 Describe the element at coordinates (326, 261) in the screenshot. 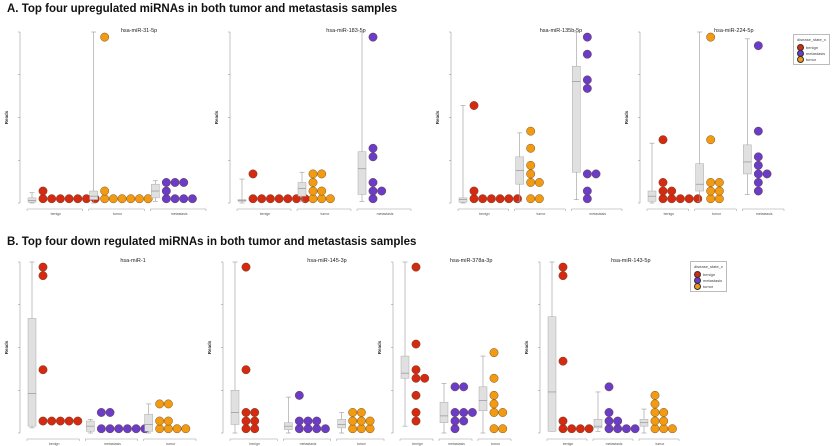

I see `panel-title: hsa-miR-145-3p` at that location.